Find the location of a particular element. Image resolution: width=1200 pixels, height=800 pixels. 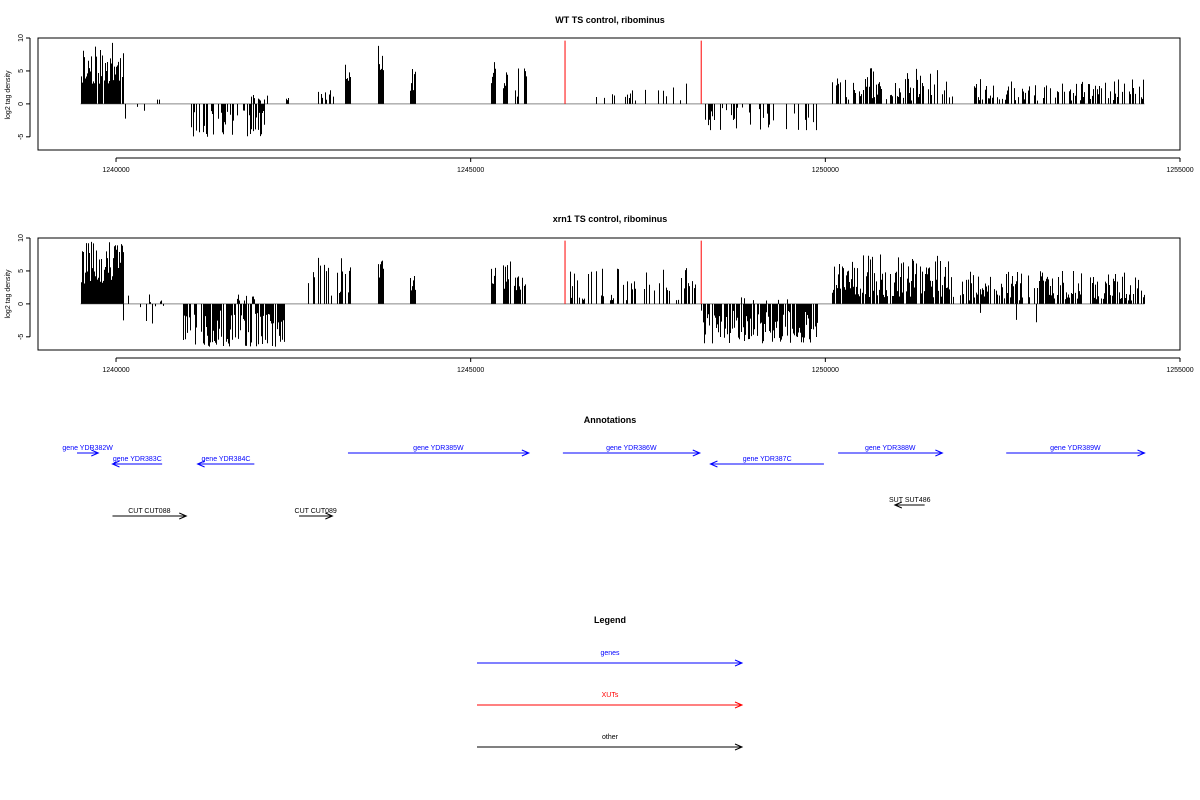

xrn1-bars is located at coordinates (612, 293).